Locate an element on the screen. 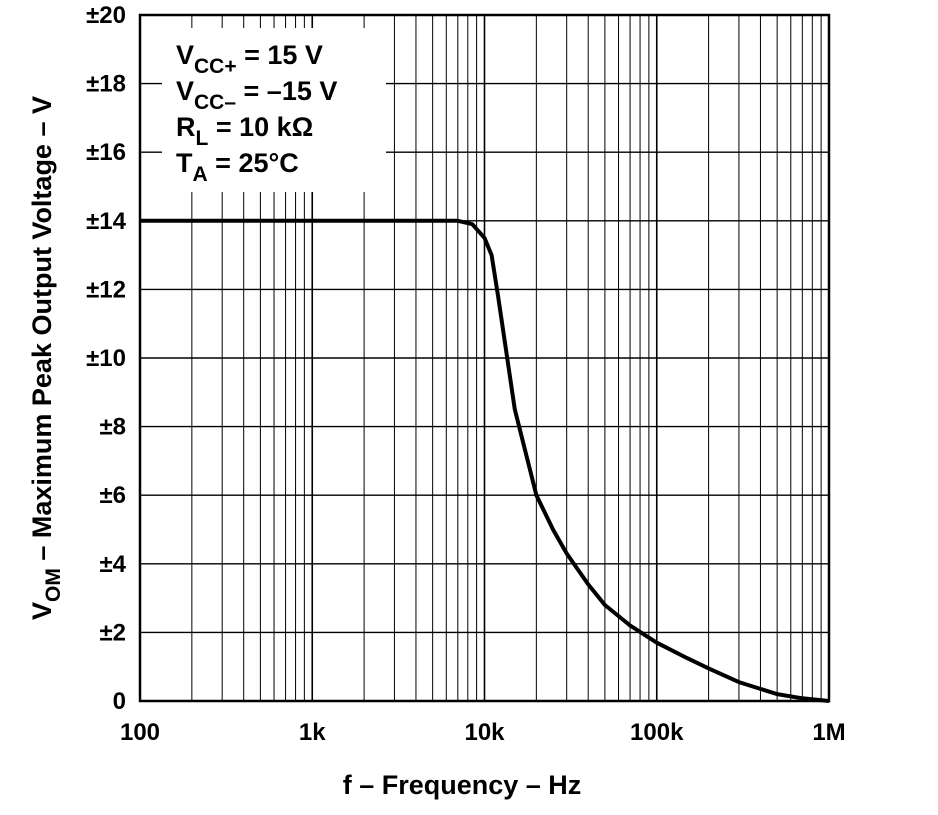 This screenshot has height=815, width=938. y-axis-label-sub: OM is located at coordinates (53, 585).